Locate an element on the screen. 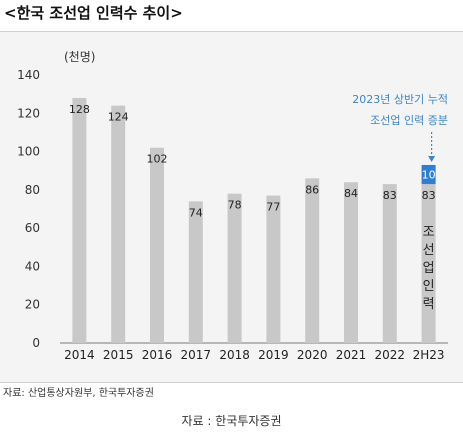 The width and height of the screenshot is (463, 433). data-label-2014: 128 is located at coordinates (79, 109).